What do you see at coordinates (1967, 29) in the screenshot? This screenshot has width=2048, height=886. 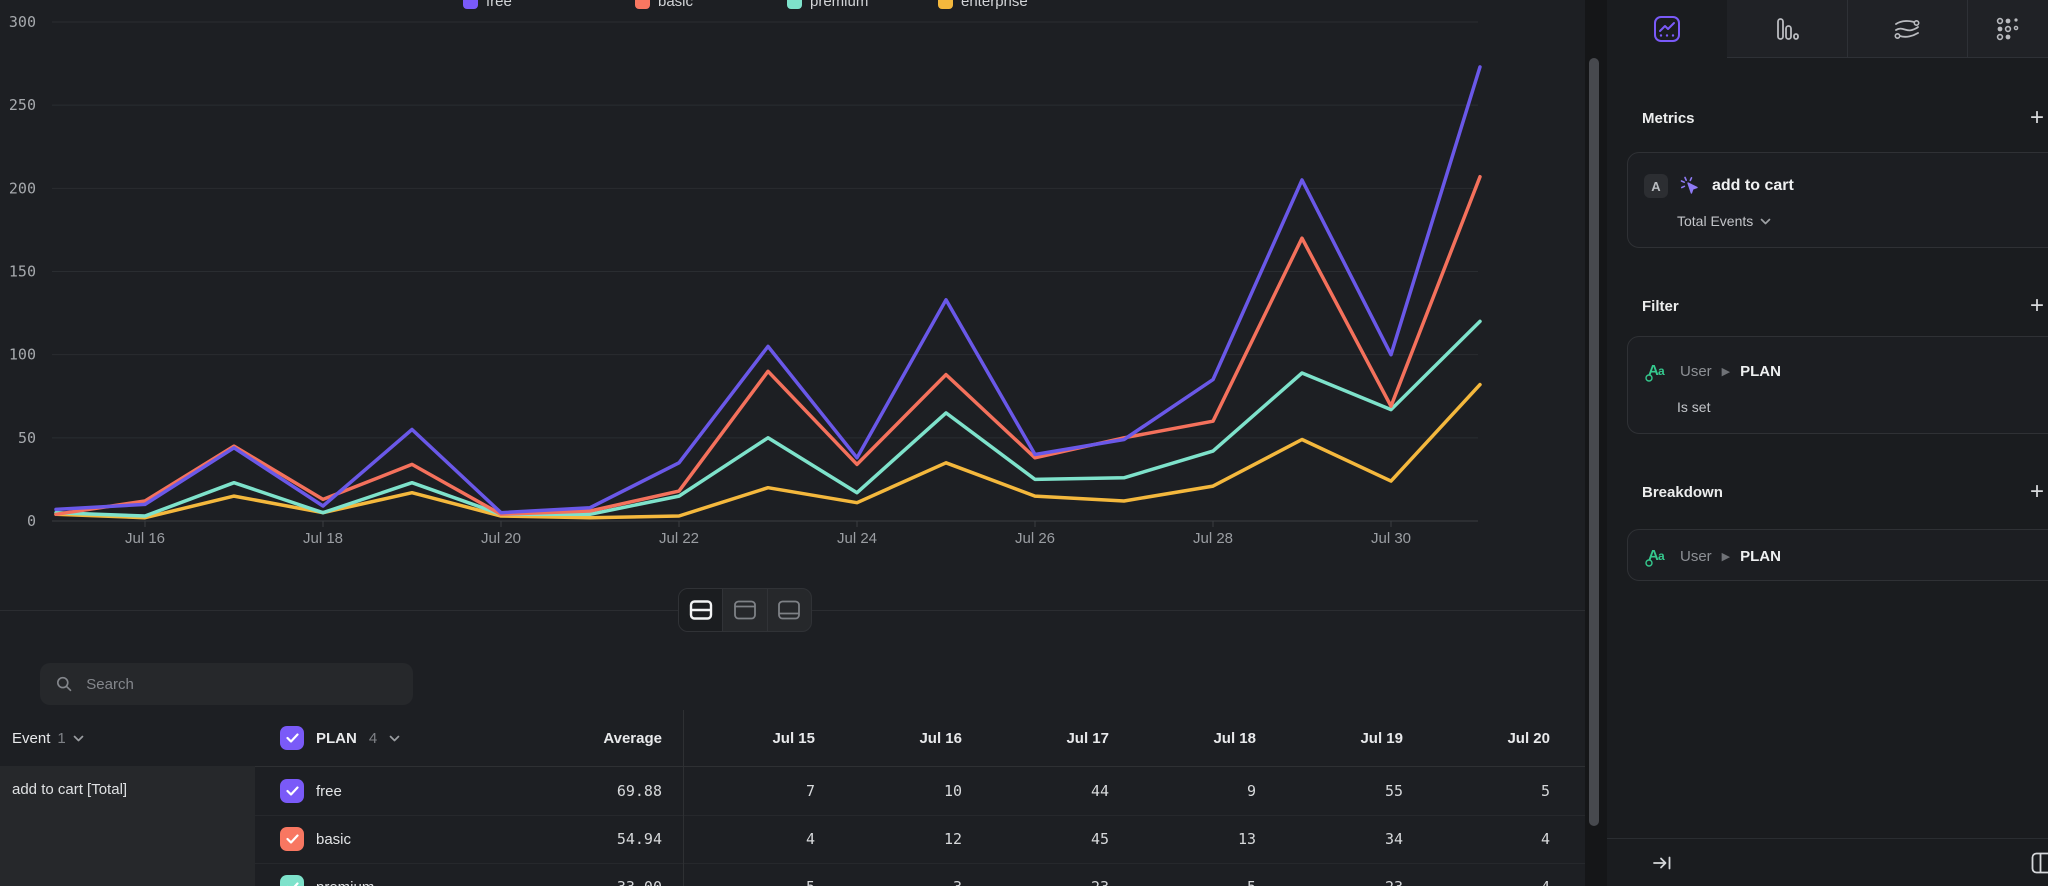 I see `tab-separator` at bounding box center [1967, 29].